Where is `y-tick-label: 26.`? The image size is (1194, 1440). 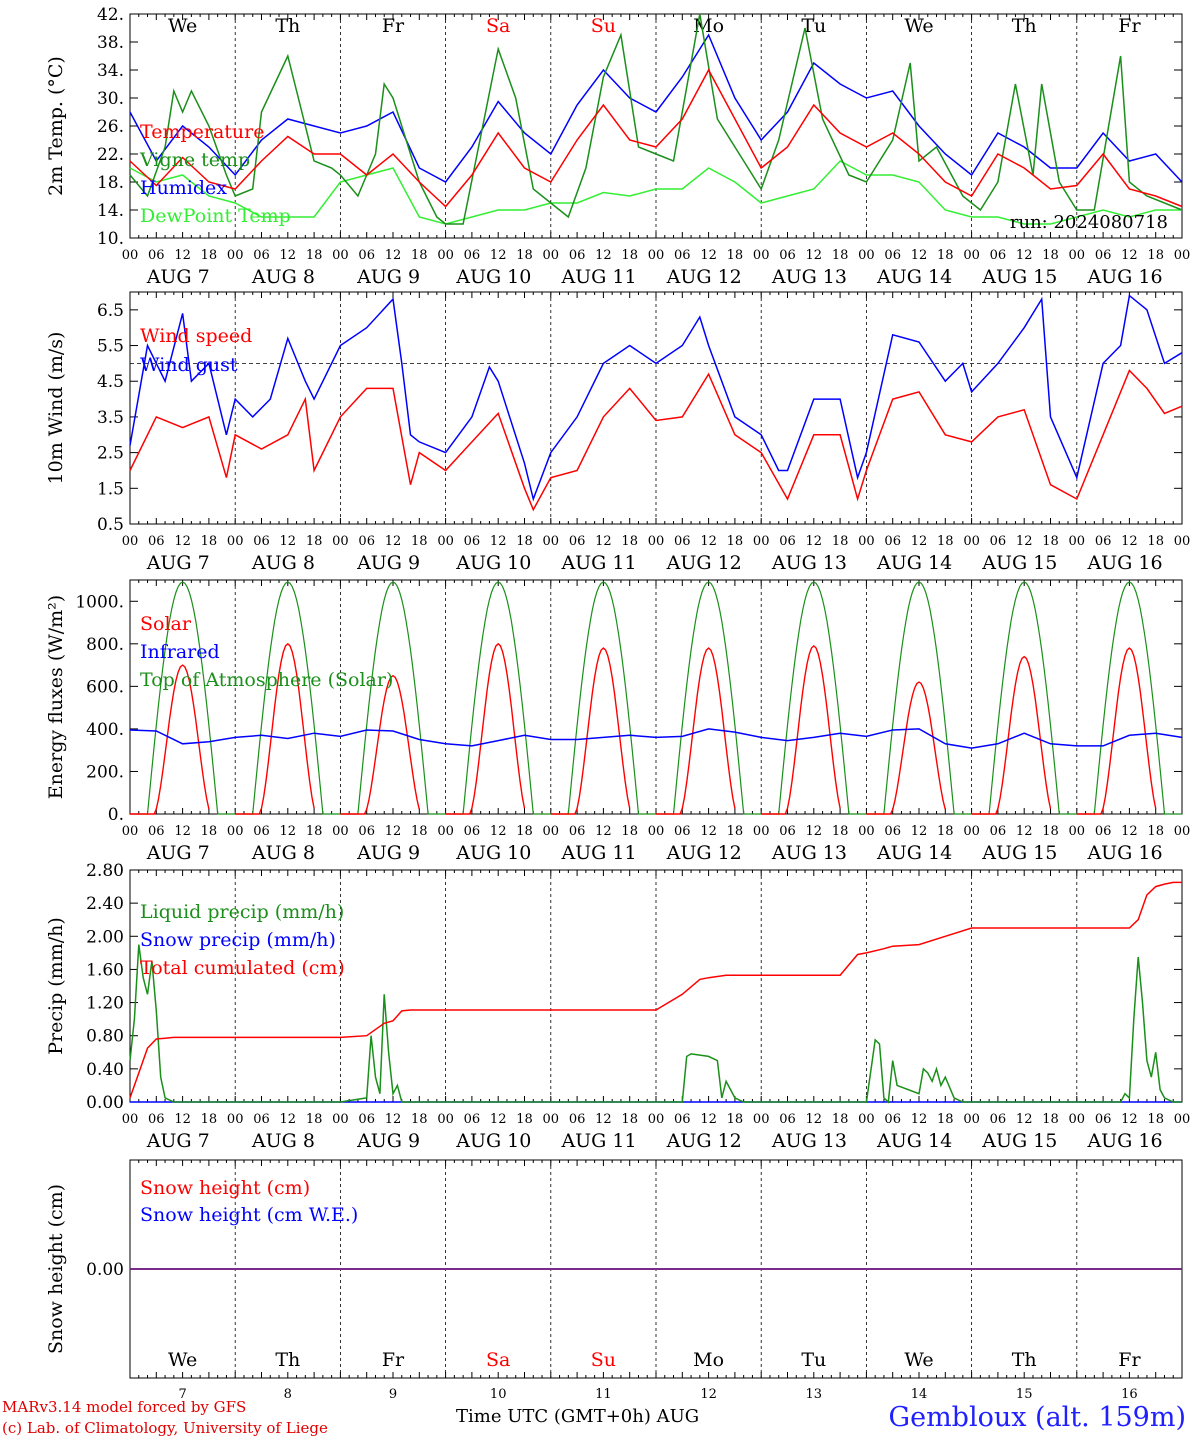 y-tick-label: 26. is located at coordinates (110, 127).